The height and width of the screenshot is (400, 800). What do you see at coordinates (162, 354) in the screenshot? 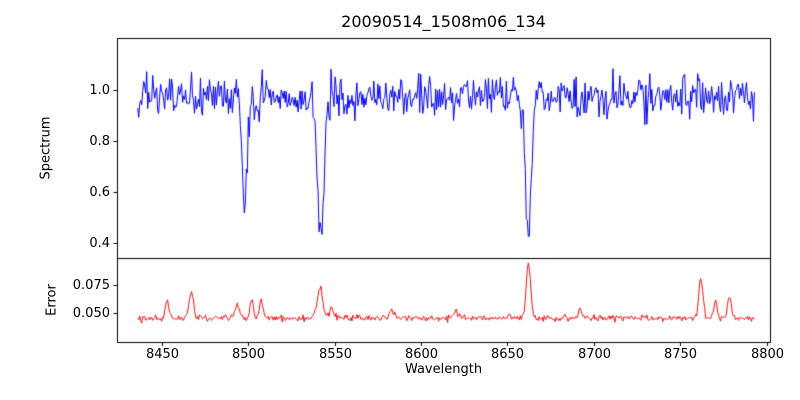
I see `x-tick-label: 8450` at bounding box center [162, 354].